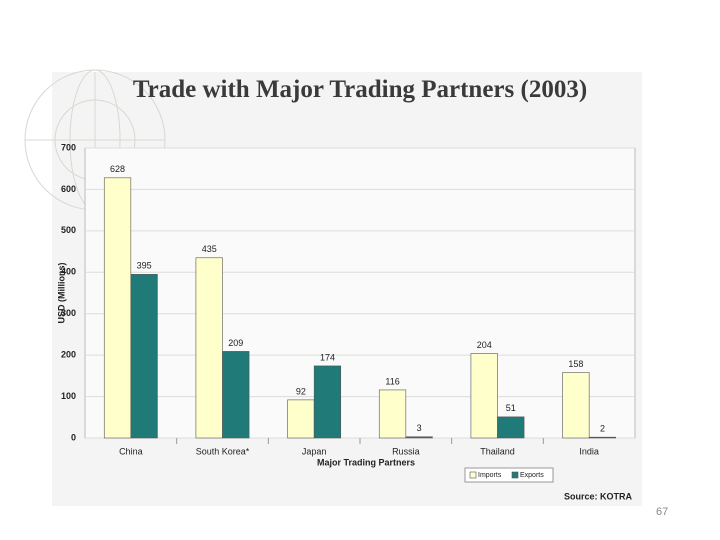 This screenshot has height=540, width=720. Describe the element at coordinates (602, 429) in the screenshot. I see `value-label: 2` at that location.